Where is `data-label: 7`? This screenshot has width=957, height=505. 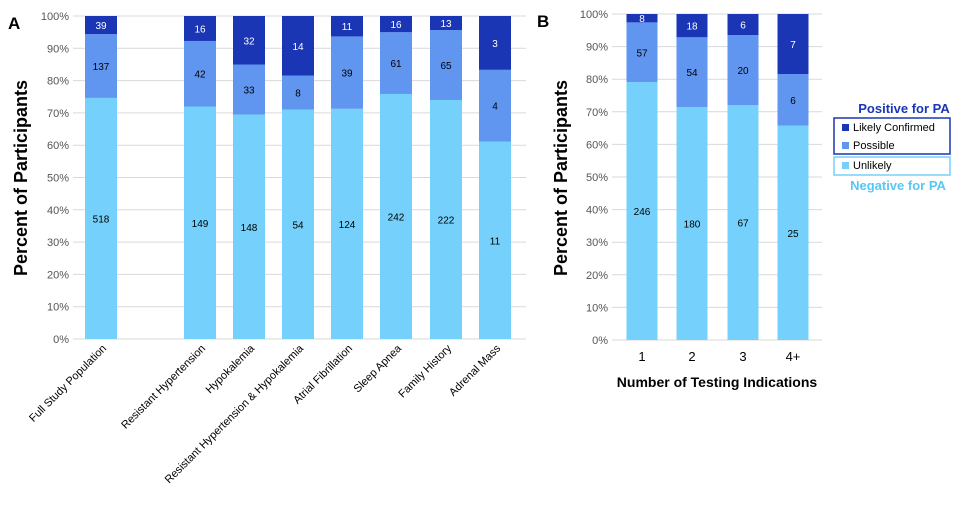
data-label: 7 is located at coordinates (793, 45).